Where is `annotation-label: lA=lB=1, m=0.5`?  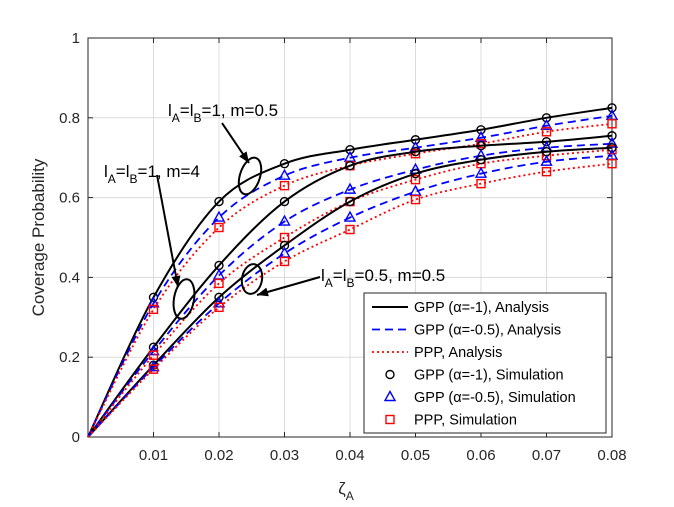
annotation-label: lA=lB=1, m=0.5 is located at coordinates (223, 113).